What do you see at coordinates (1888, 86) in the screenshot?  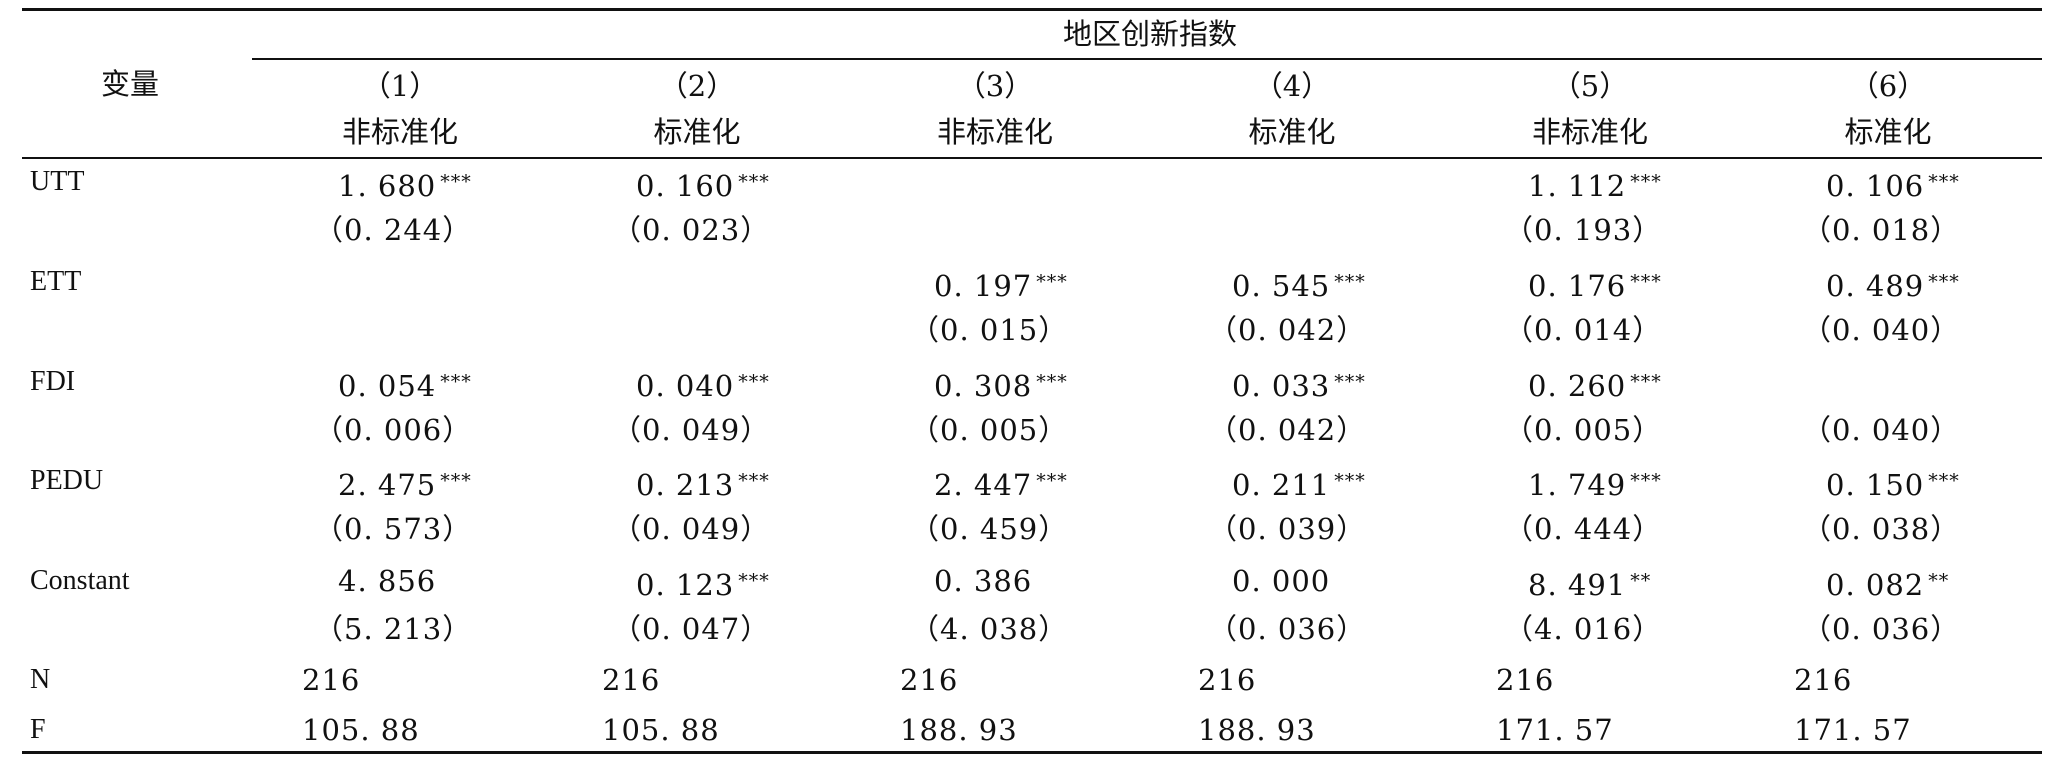 I see `column-number: （6）` at bounding box center [1888, 86].